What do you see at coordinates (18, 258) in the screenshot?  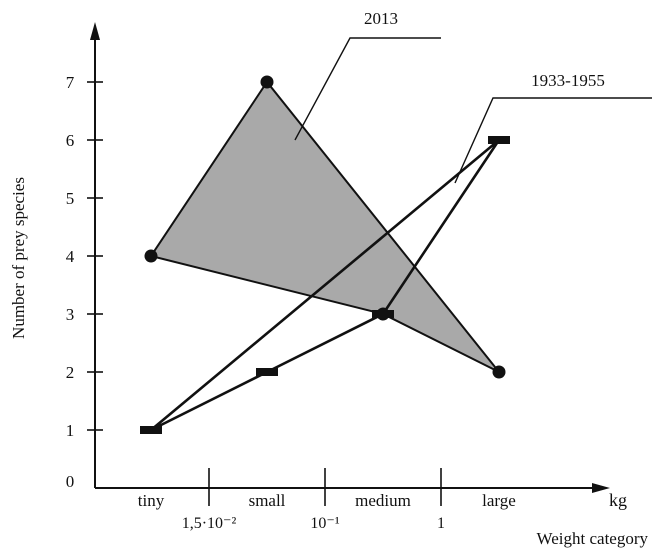 I see `y-axis-label: Number of prey species` at bounding box center [18, 258].